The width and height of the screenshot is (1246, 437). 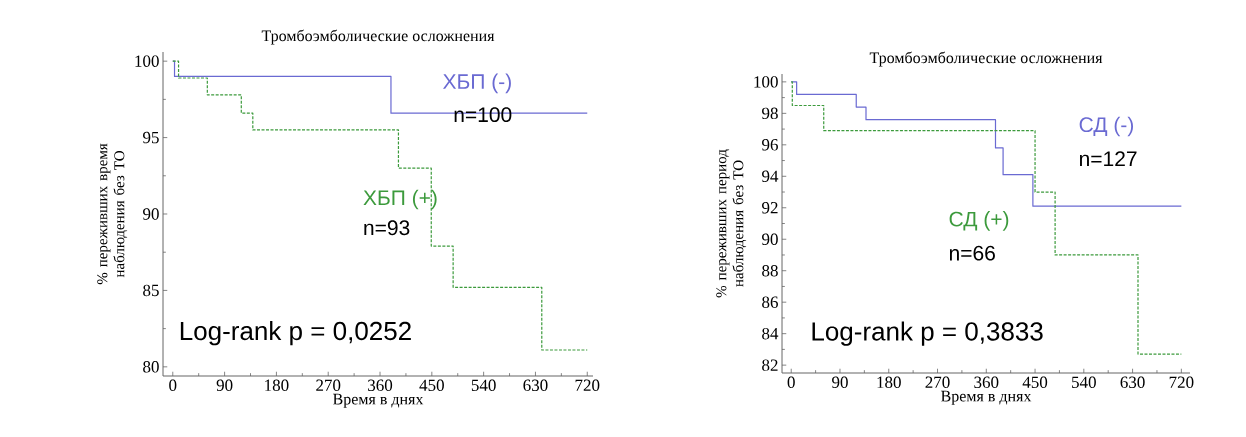 I want to click on y-axis-title: % переживших период наблюдения без ТО, so click(x=731, y=223).